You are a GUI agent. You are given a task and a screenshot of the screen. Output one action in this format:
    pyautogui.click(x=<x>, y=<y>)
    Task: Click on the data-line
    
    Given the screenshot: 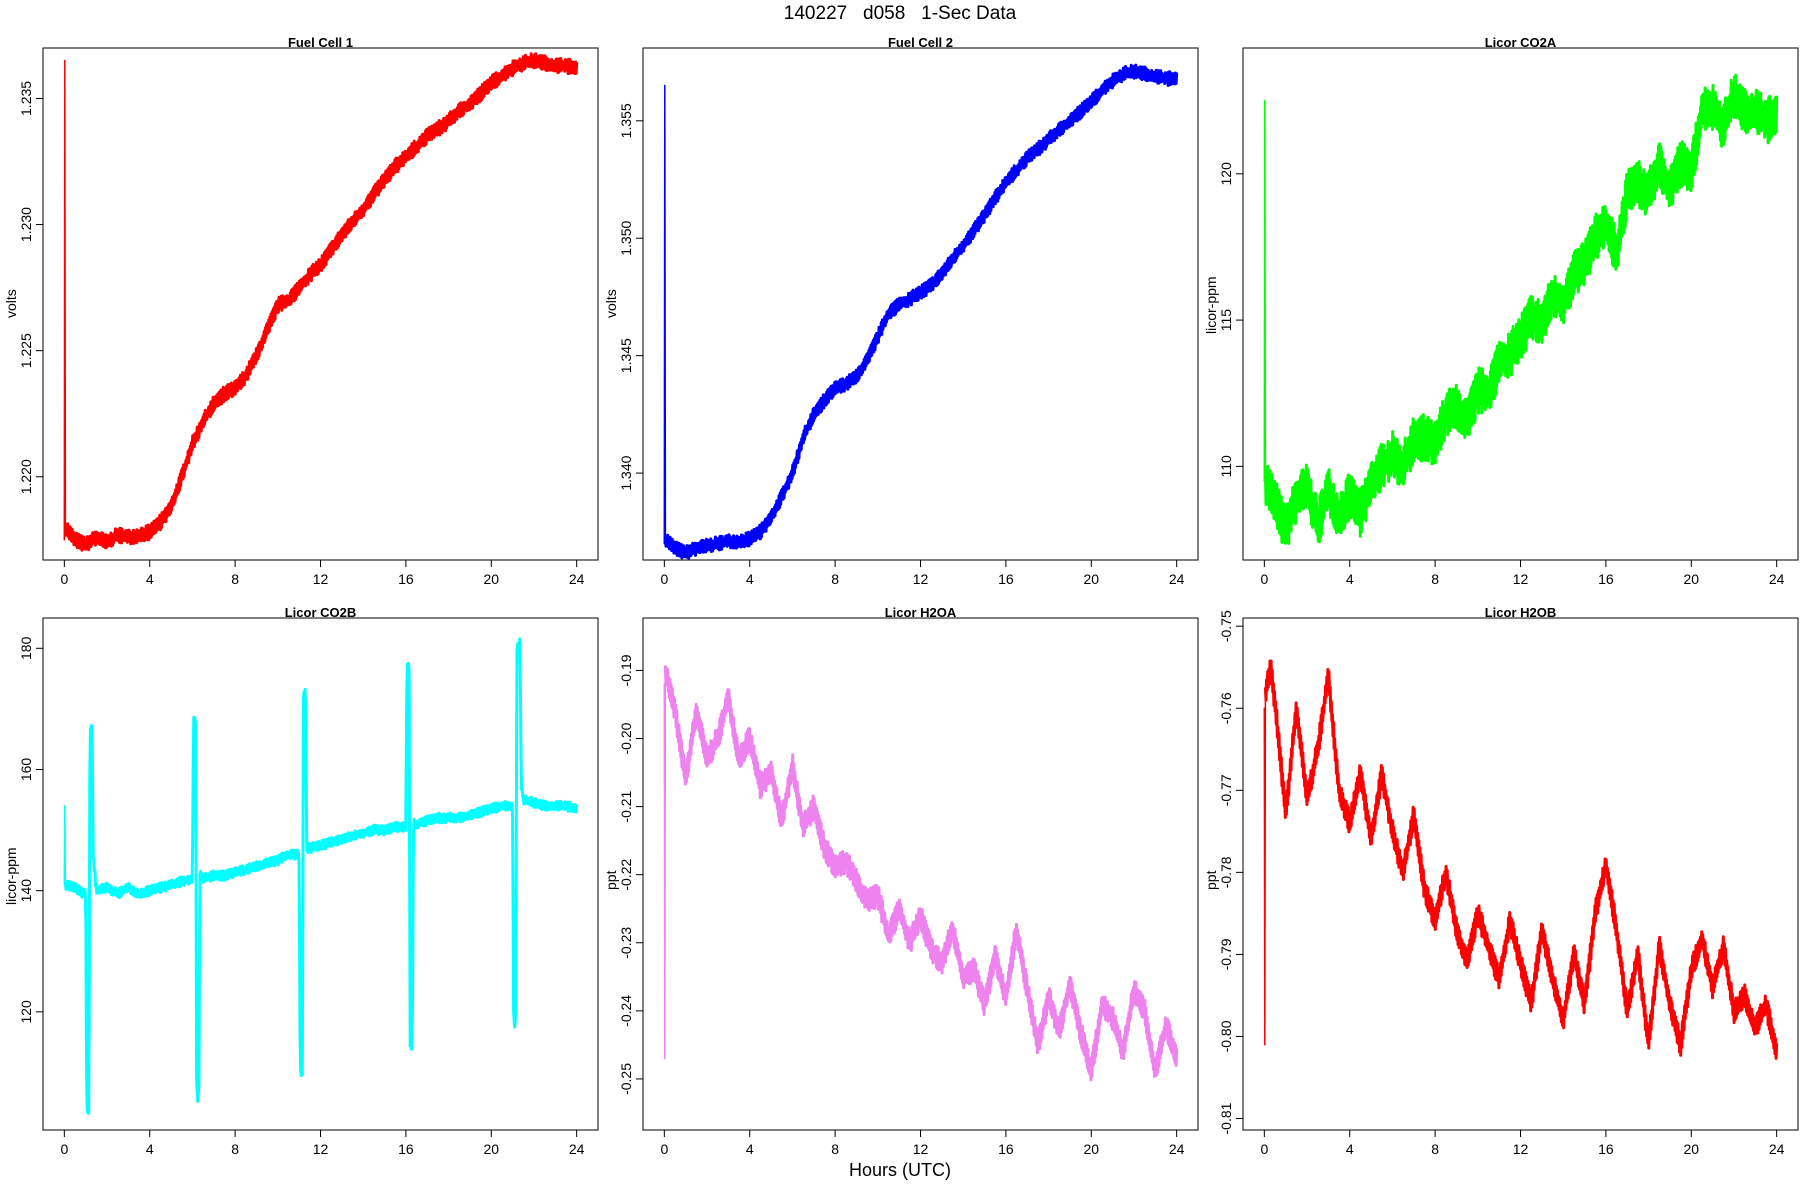 What is the action you would take?
    pyautogui.click(x=920, y=312)
    